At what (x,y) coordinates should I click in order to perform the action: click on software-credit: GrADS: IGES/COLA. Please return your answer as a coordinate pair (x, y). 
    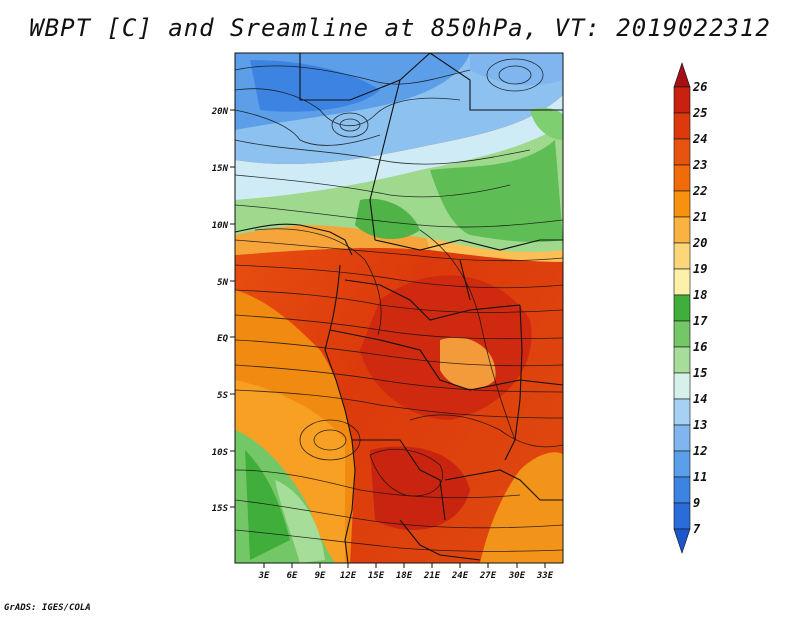
    Looking at the image, I should click on (47, 608).